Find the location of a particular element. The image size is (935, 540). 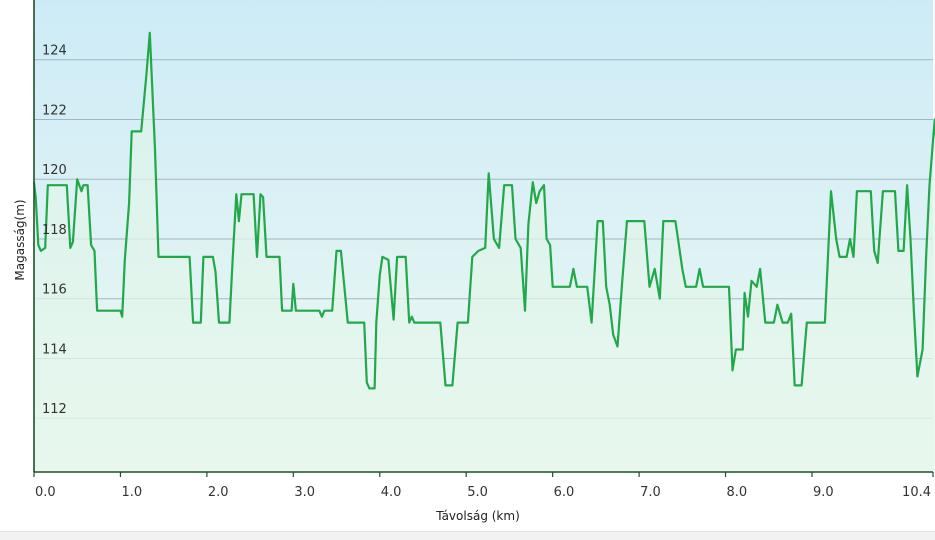

y-tick-label: 118 is located at coordinates (54, 230).